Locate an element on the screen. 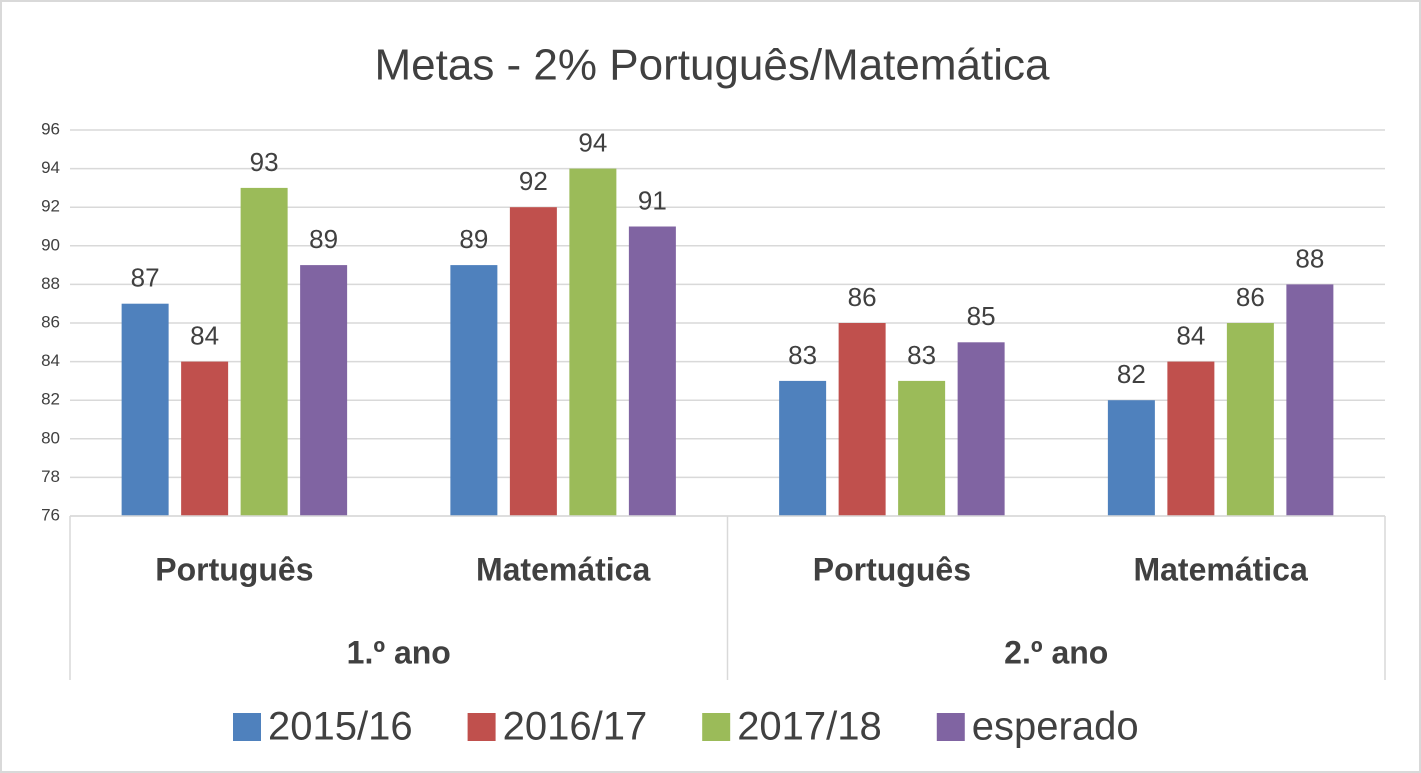 The image size is (1421, 773). data-label: 91 is located at coordinates (652, 200).